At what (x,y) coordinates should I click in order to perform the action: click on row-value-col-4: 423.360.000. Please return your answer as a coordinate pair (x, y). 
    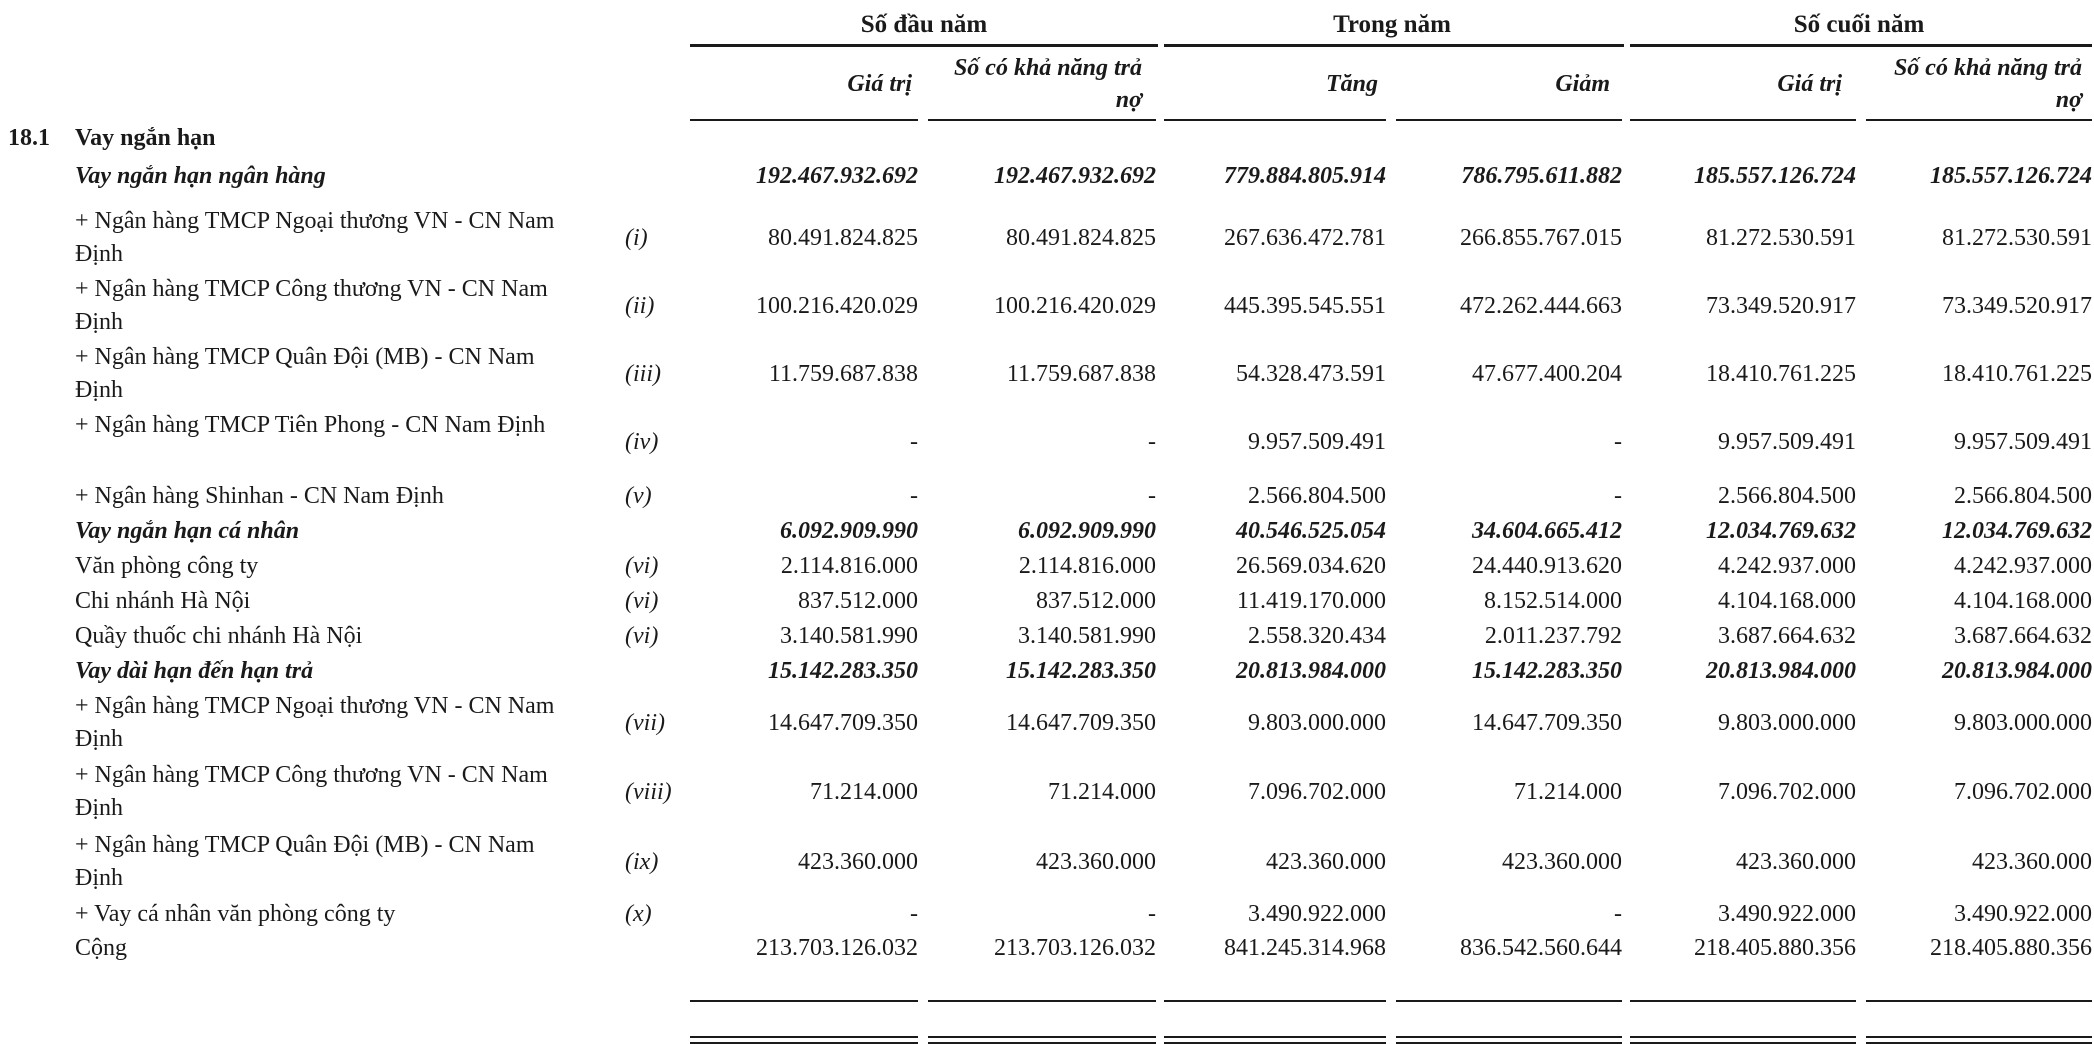
    Looking at the image, I should click on (1562, 862).